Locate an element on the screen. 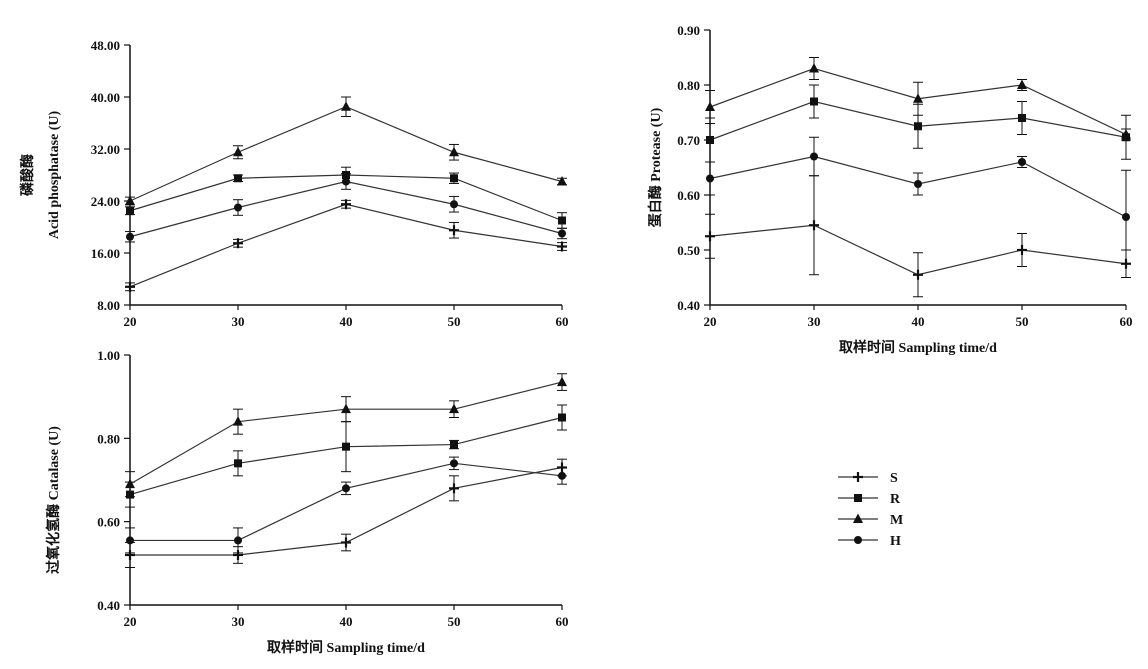  acid-phosphatase-y-tick-label: 8.00 is located at coordinates (108, 305).